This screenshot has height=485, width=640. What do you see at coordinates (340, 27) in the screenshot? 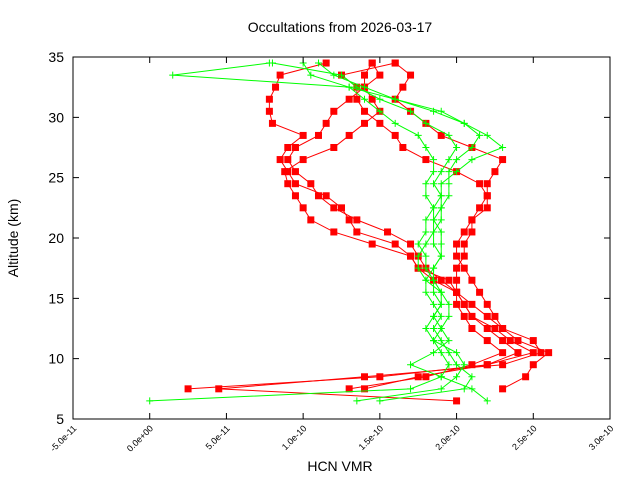
I see `chart-title: Occultations from 2026-03-17` at bounding box center [340, 27].